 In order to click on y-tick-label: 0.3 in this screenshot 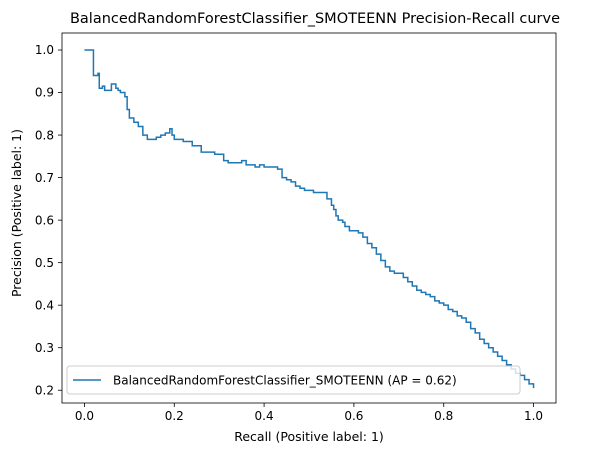, I will do `click(44, 348)`.